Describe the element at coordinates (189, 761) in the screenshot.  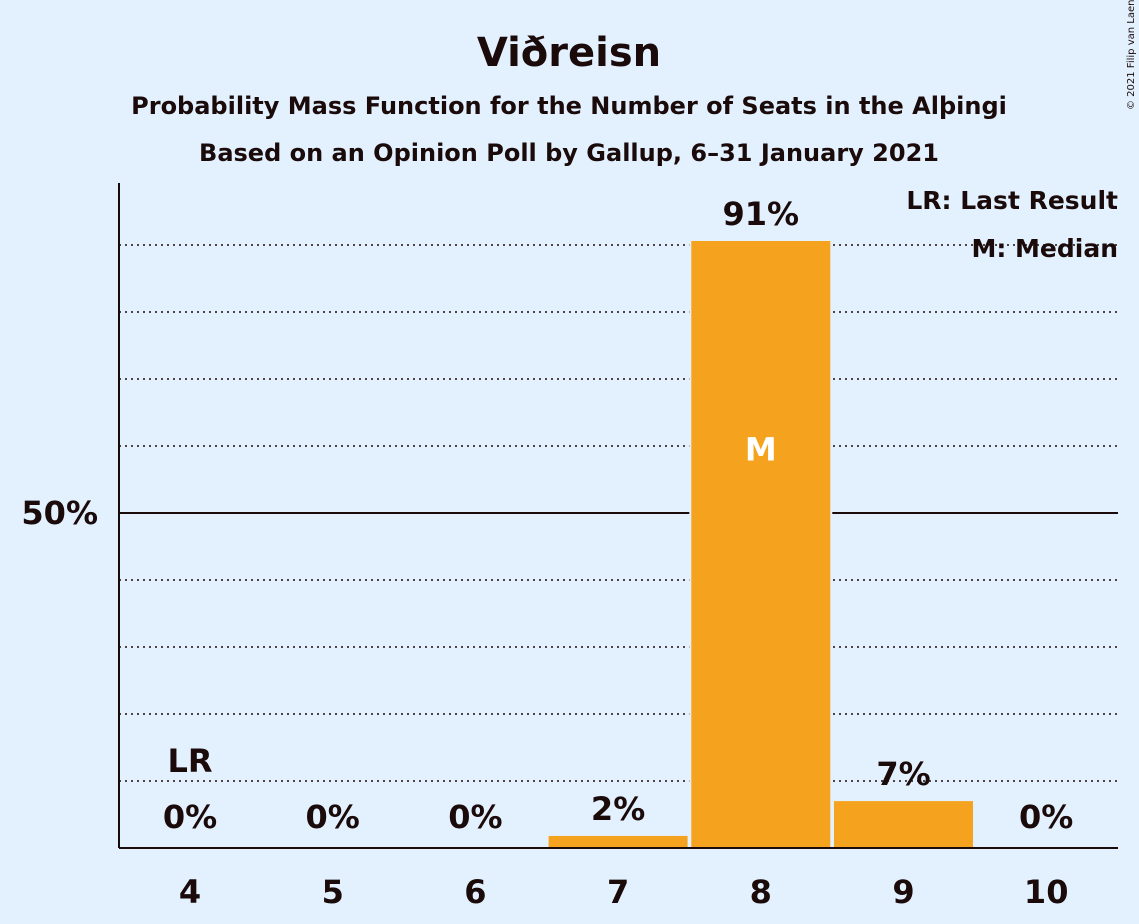
I see `last-result-marker: LR` at that location.